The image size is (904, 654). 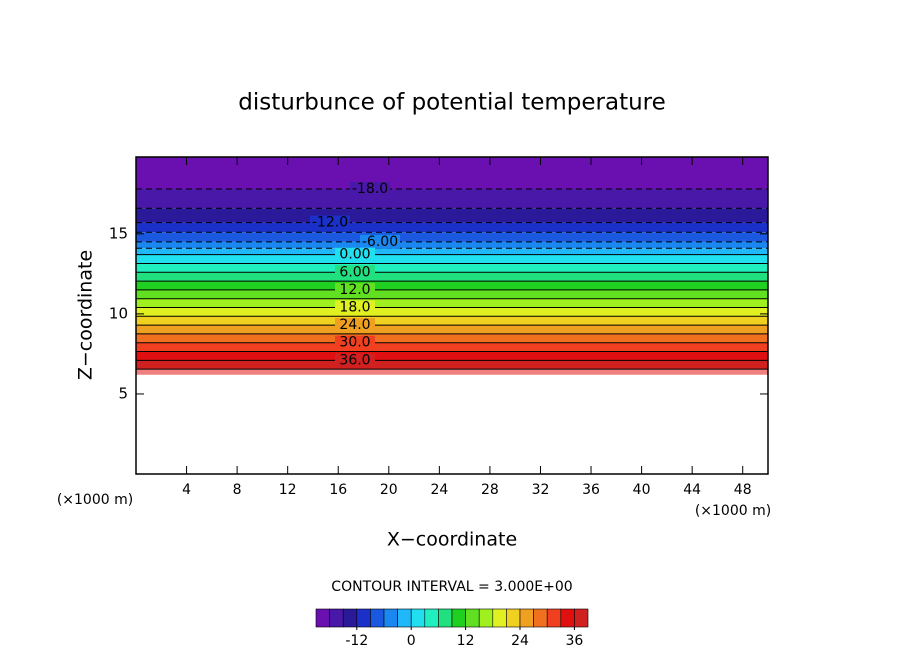 I want to click on contour-label: -18.0, so click(x=370, y=189).